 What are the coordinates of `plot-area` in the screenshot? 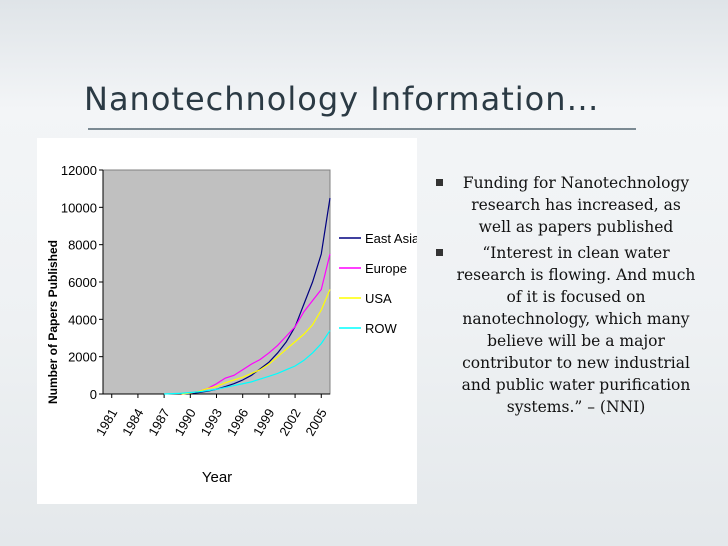 It's located at (216, 282).